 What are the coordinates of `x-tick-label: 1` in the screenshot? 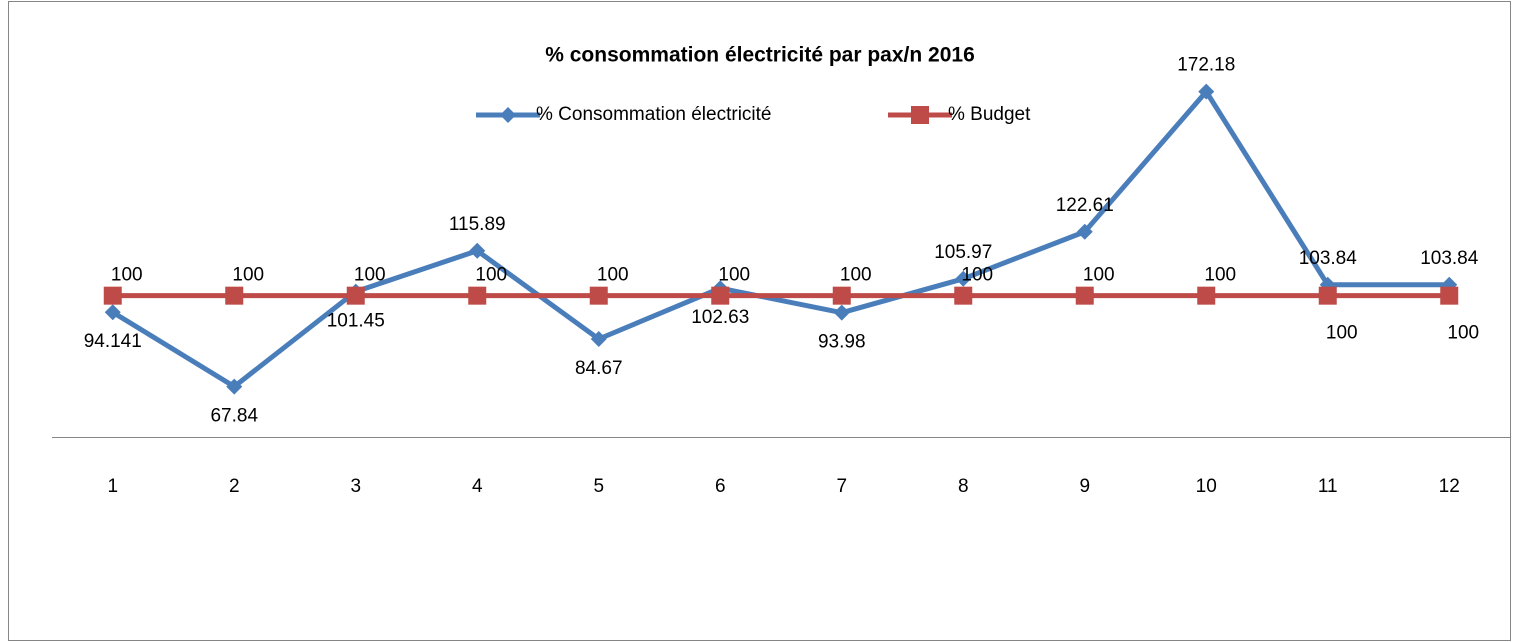 It's located at (112, 486).